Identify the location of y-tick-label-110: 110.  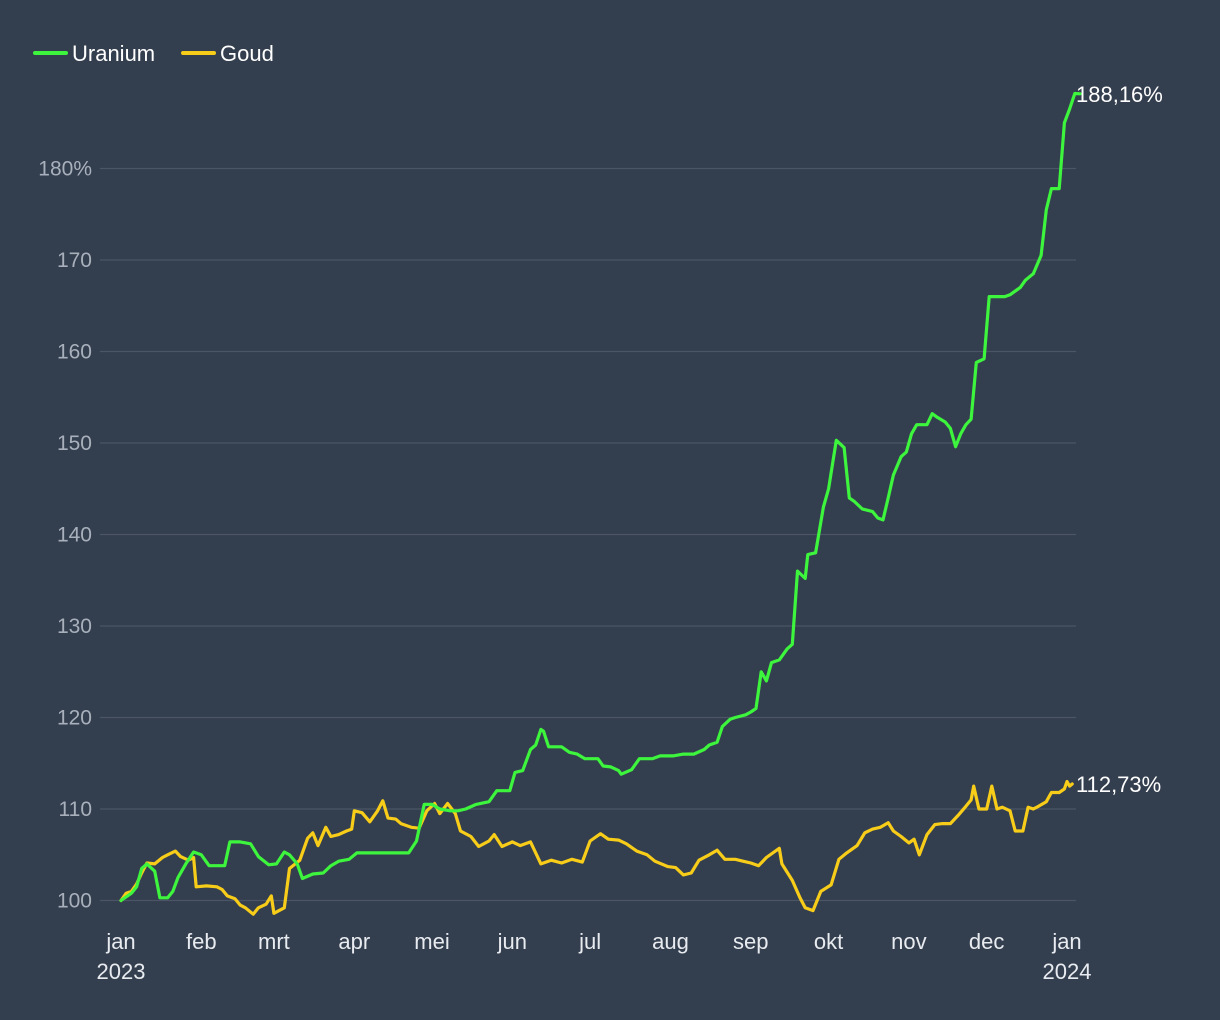
(75, 809).